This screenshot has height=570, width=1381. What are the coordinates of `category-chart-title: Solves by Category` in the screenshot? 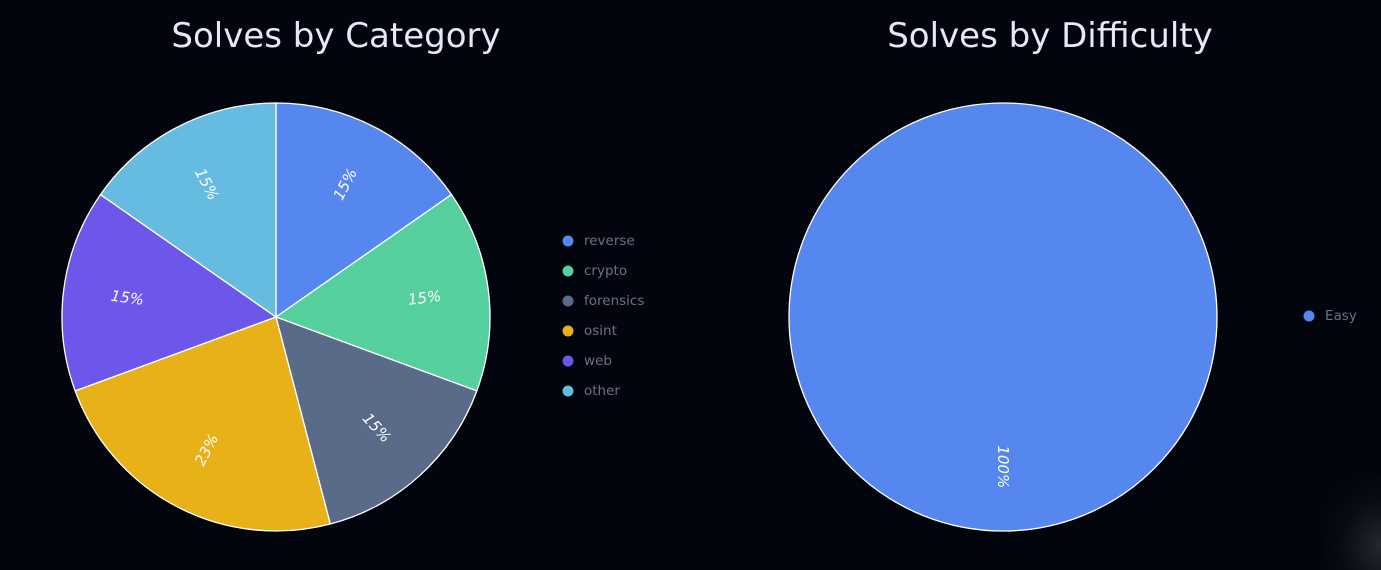 It's located at (336, 36).